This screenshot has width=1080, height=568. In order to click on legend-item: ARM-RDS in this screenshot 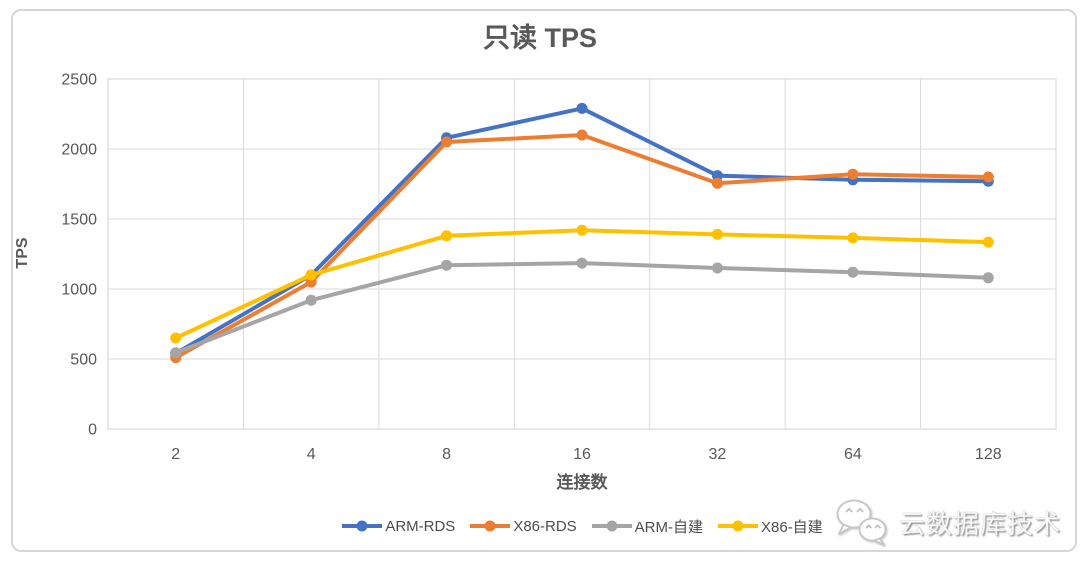, I will do `click(398, 526)`.